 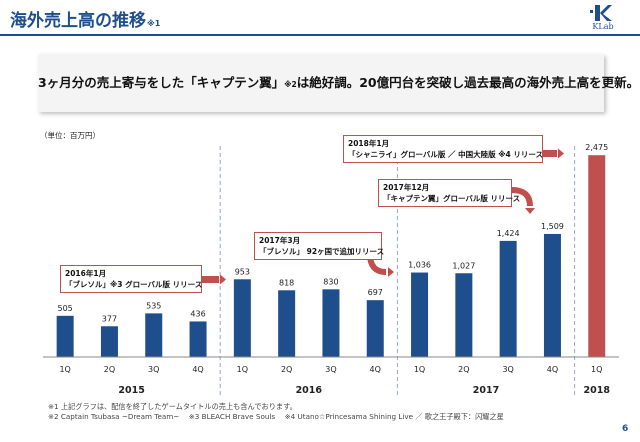 I want to click on value-label-1: 505, so click(x=65, y=308).